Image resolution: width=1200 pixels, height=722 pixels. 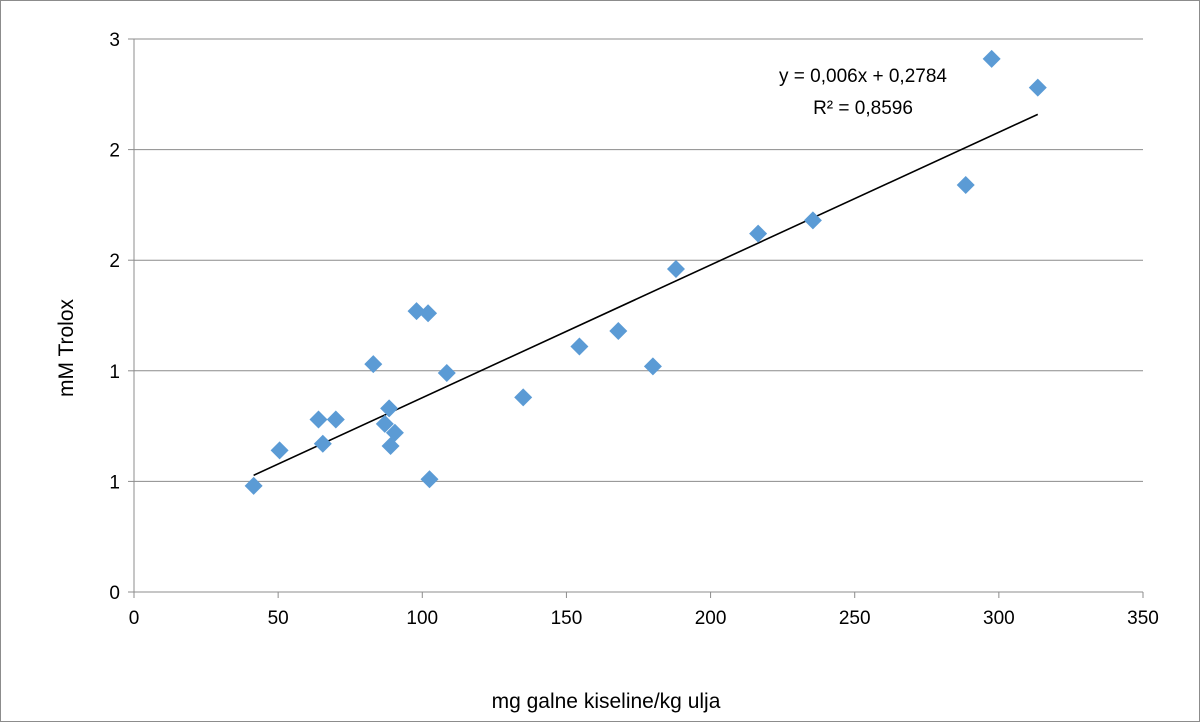 What do you see at coordinates (114, 593) in the screenshot?
I see `y-tick-label: 0` at bounding box center [114, 593].